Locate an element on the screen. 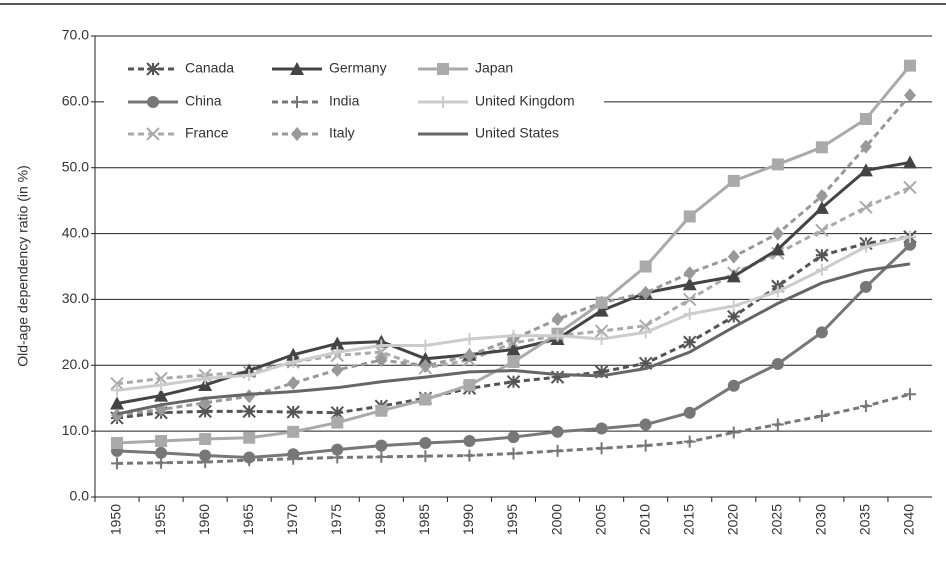 This screenshot has height=563, width=946. x-tick-label: 2015 is located at coordinates (688, 519).